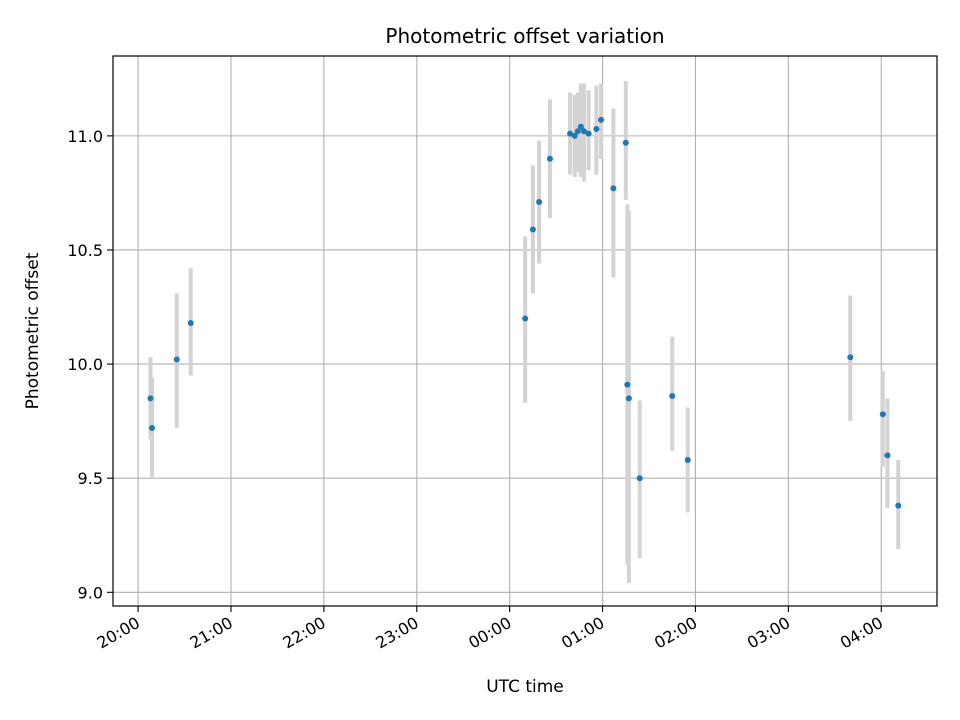 The image size is (960, 720). Describe the element at coordinates (85, 136) in the screenshot. I see `y-tick-label: 11.0` at that location.